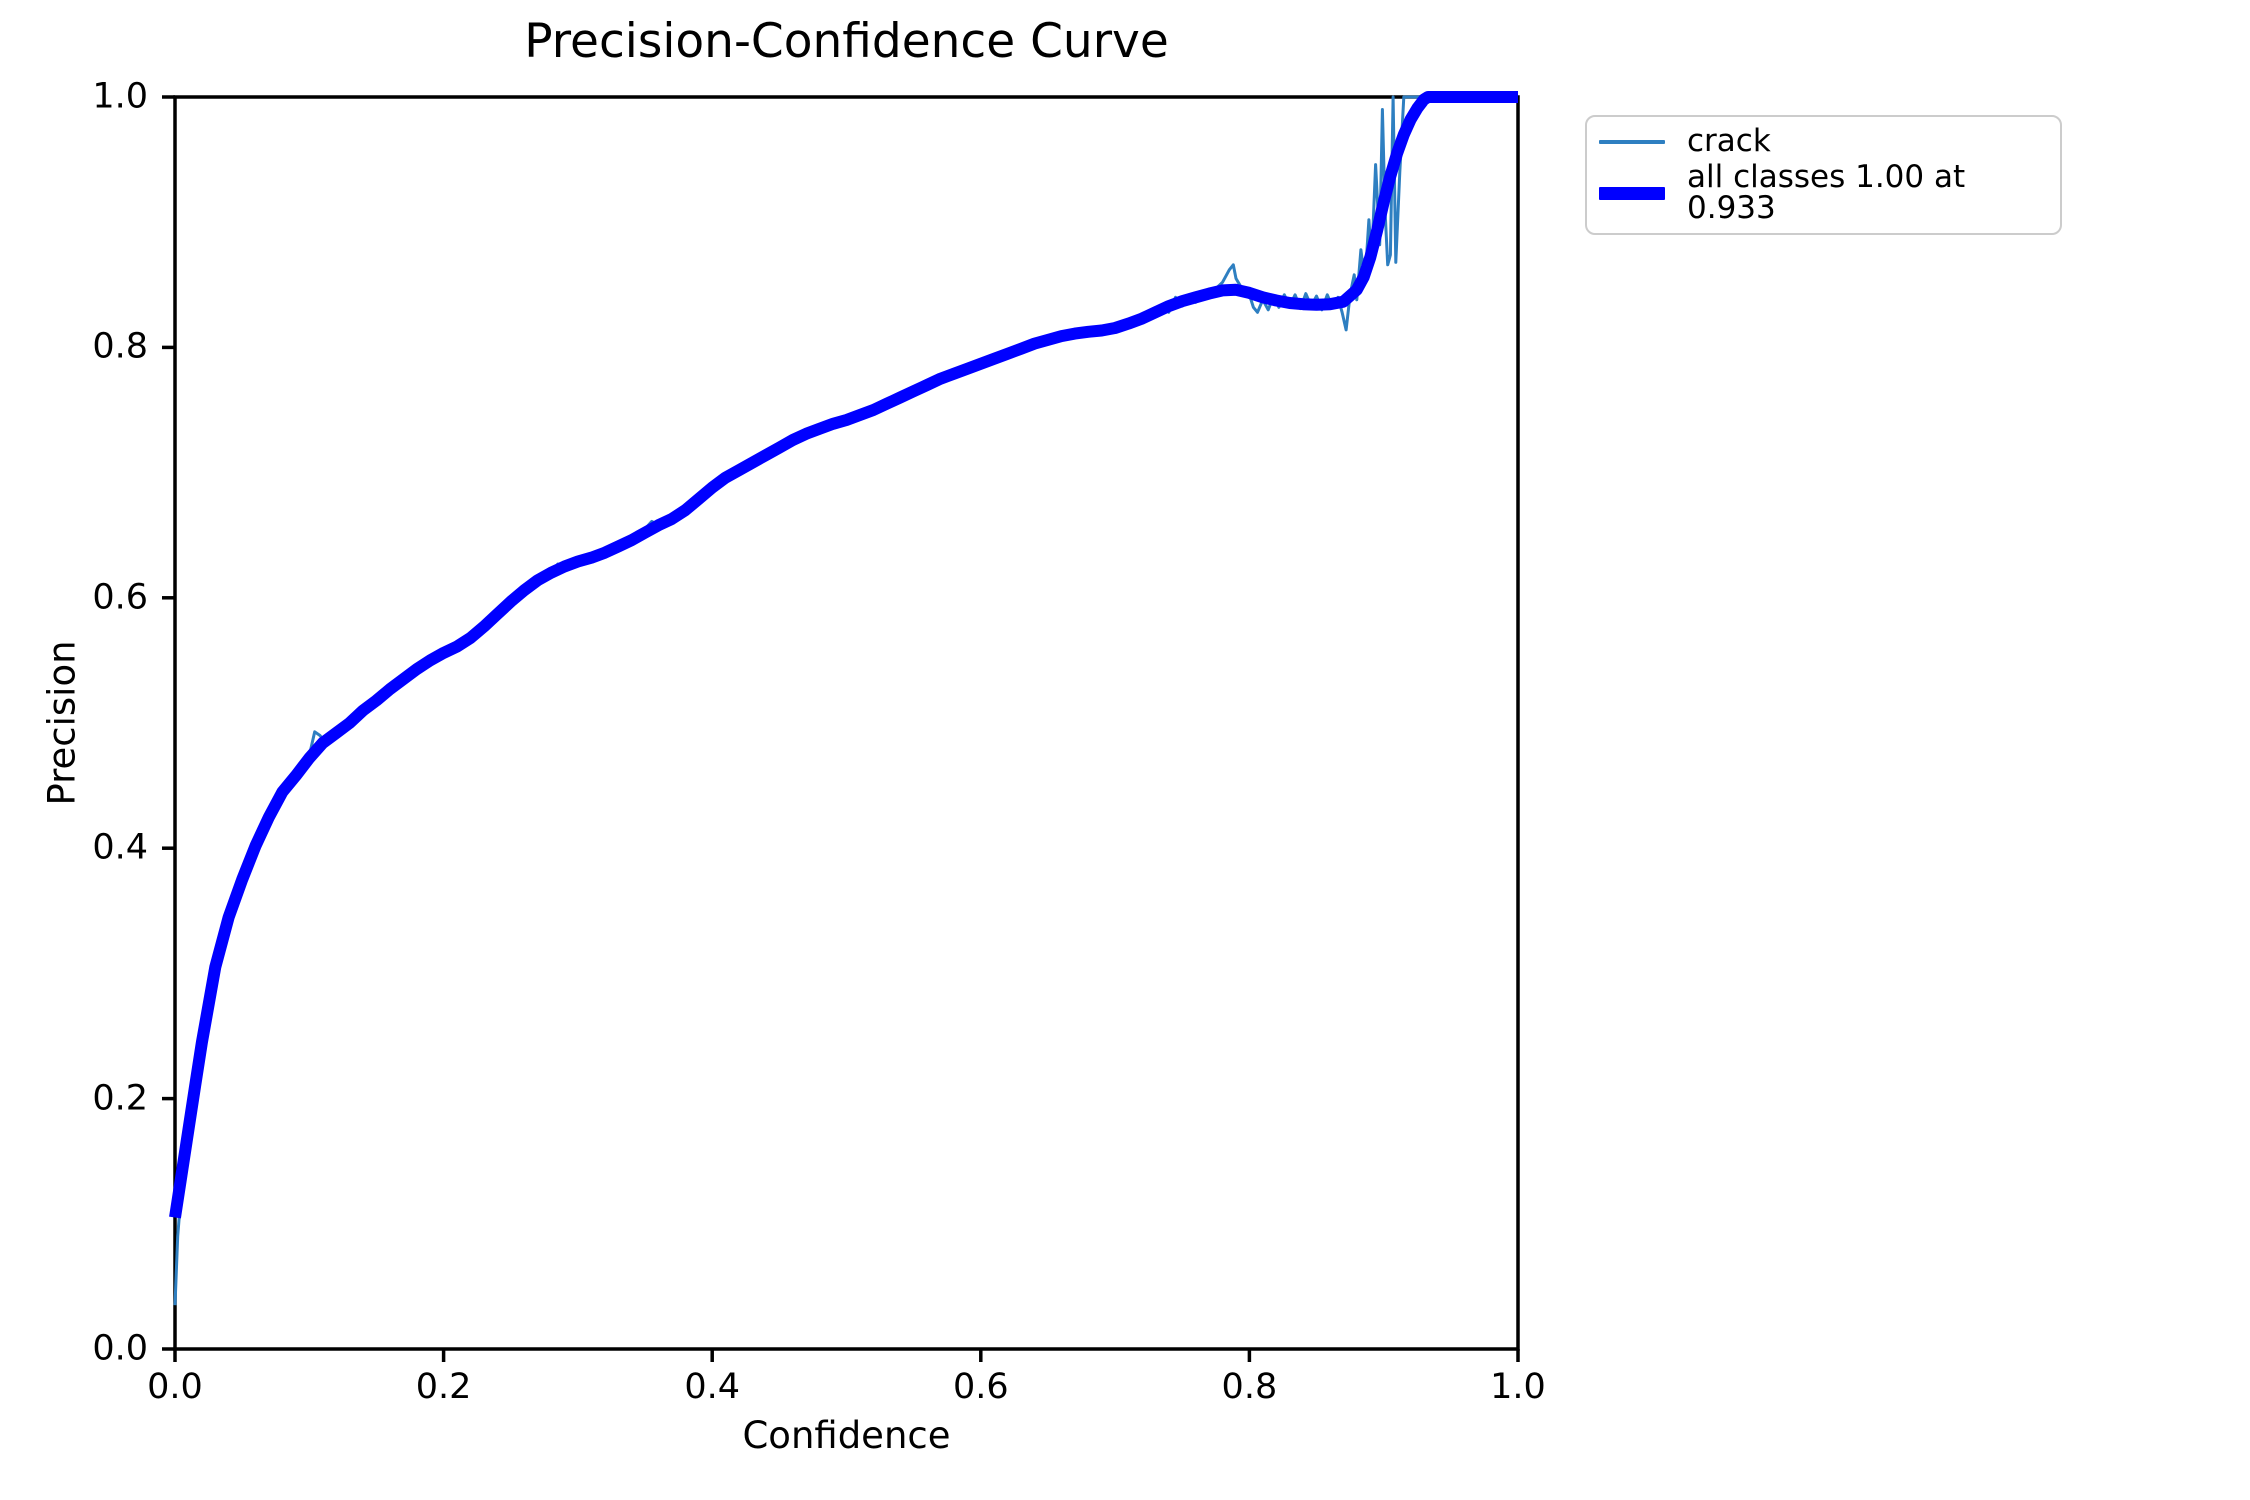 The width and height of the screenshot is (2250, 1500). I want to click on x-tick-label: 1.0, so click(1518, 1387).